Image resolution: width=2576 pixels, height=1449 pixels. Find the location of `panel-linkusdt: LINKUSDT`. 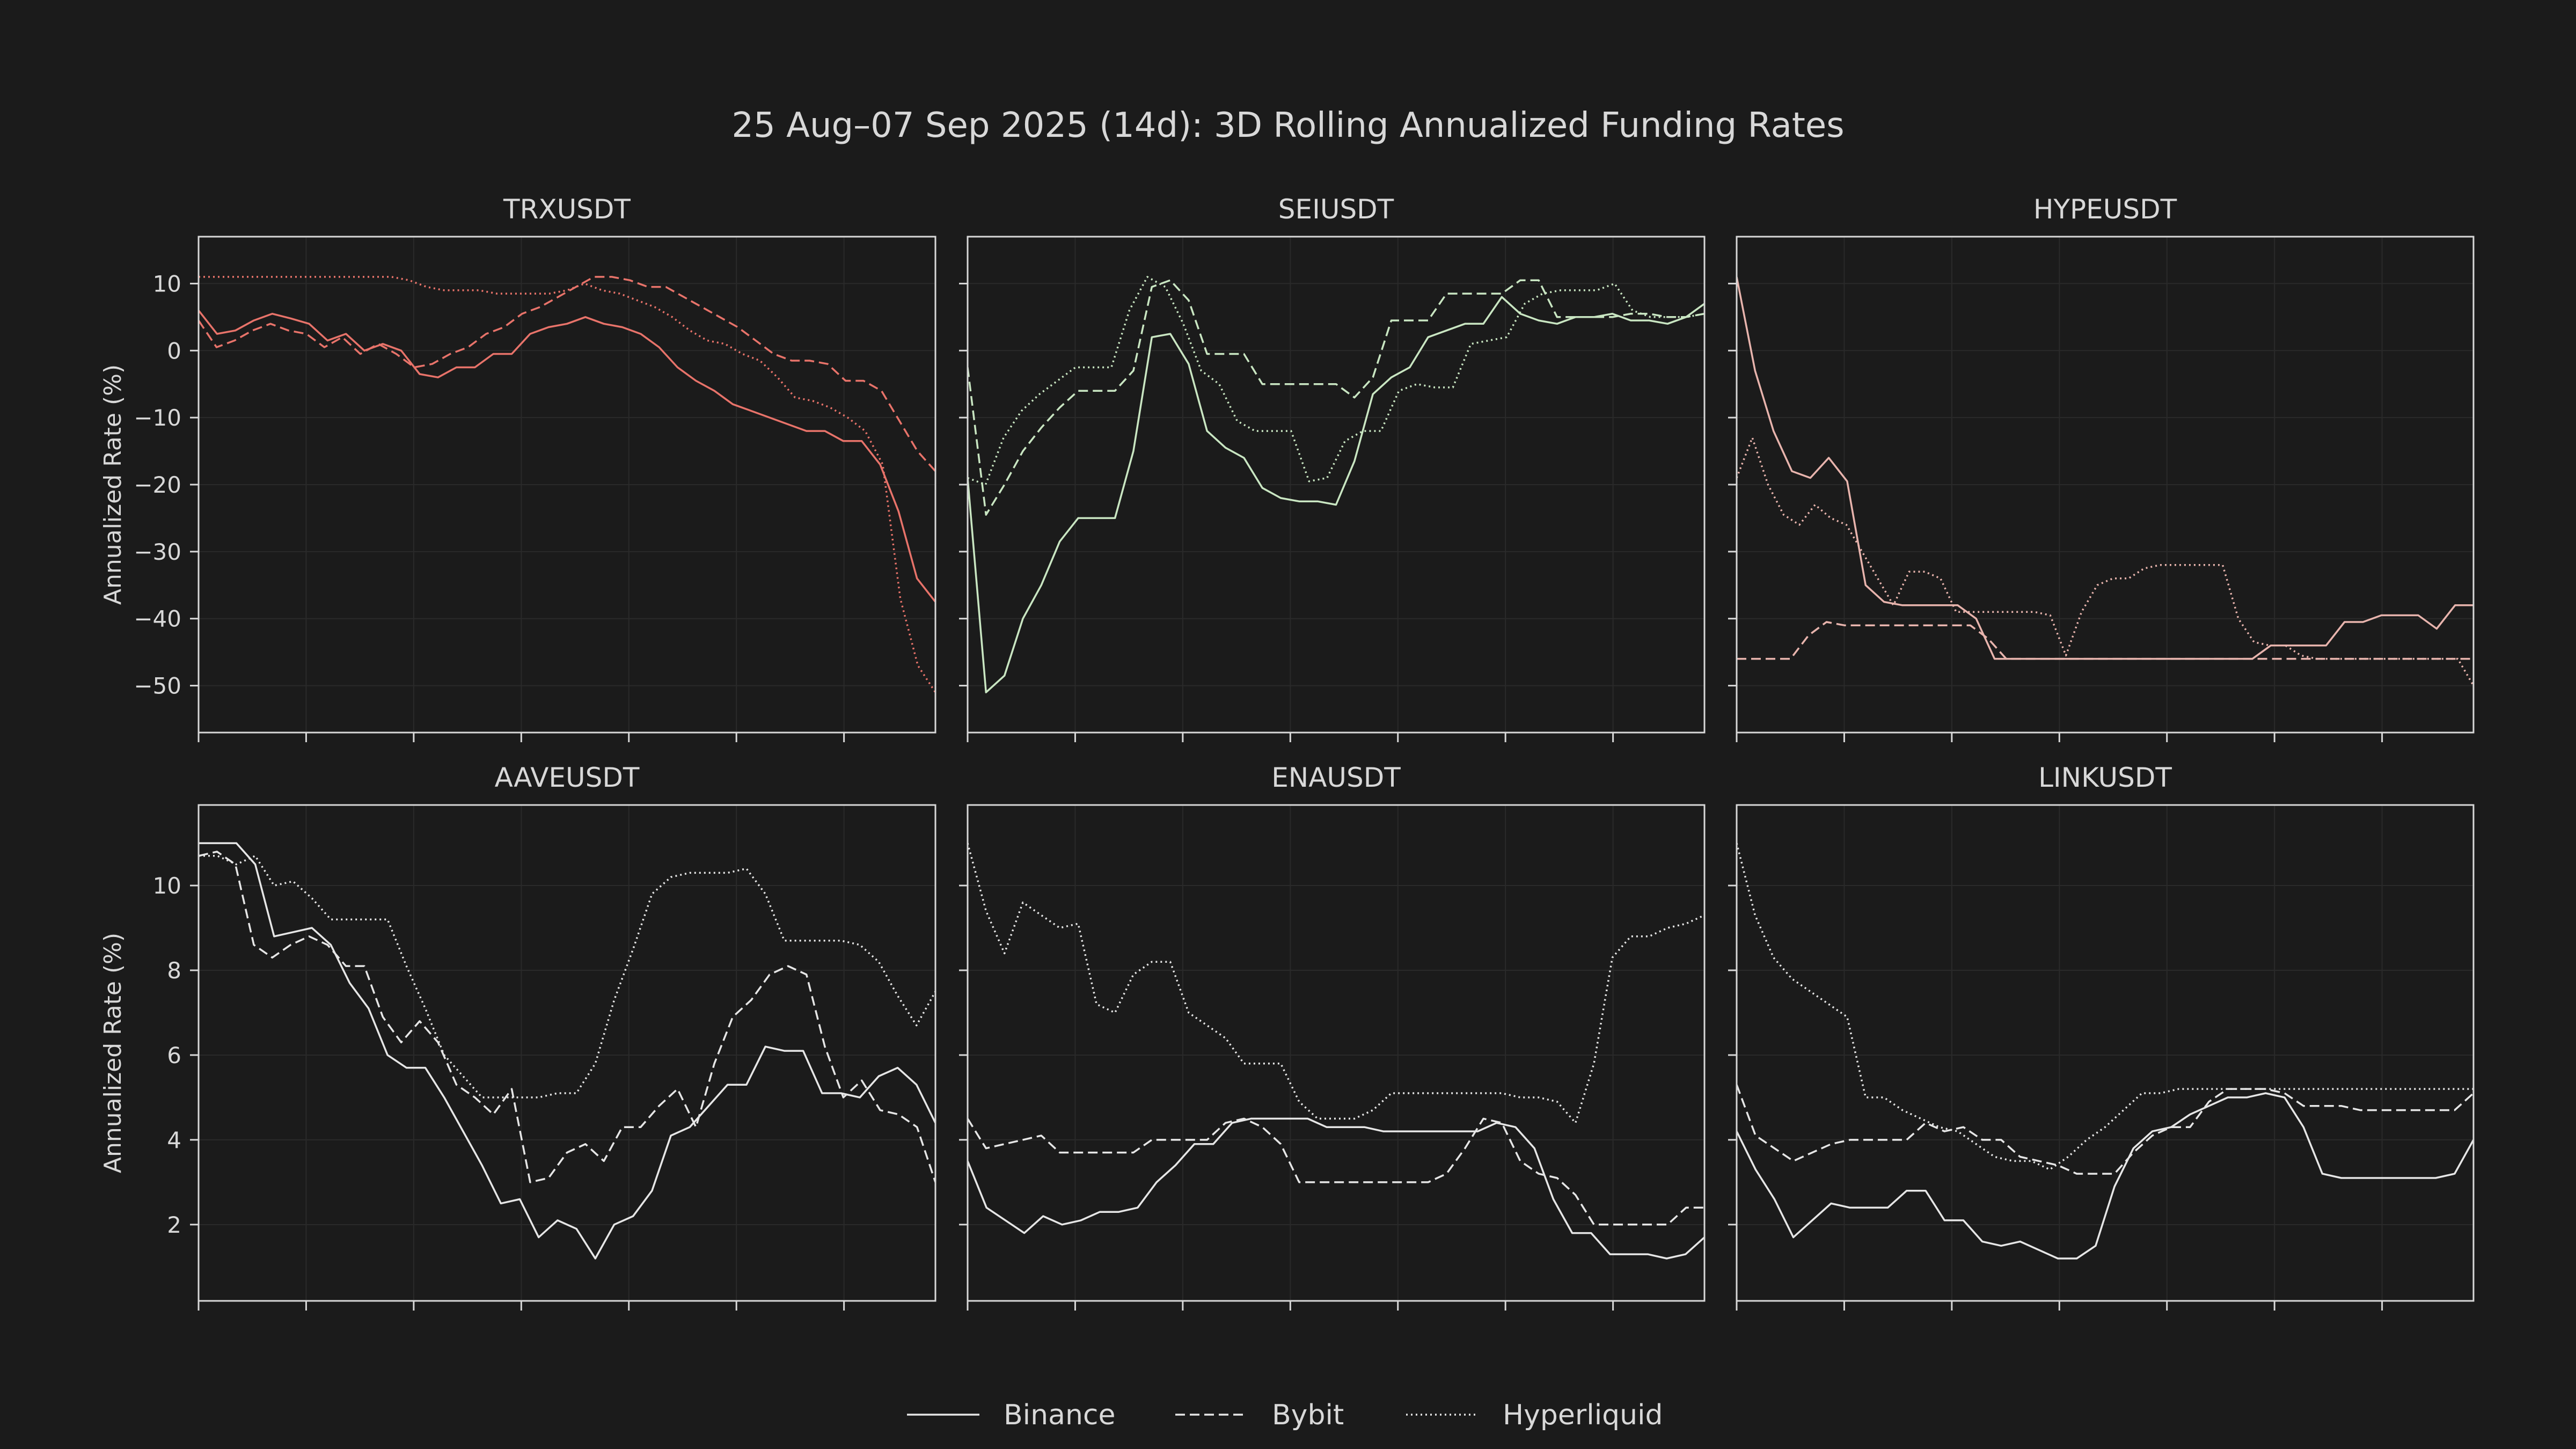

panel-linkusdt: LINKUSDT is located at coordinates (2101, 1036).